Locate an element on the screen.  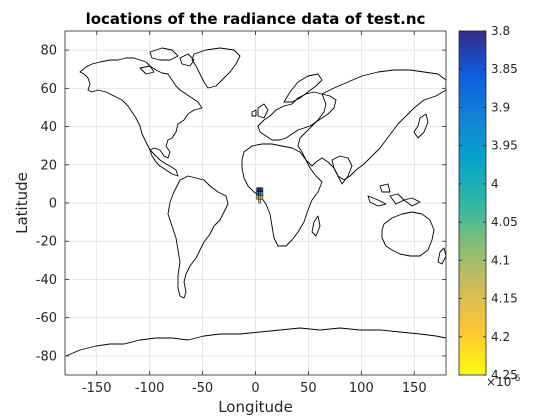
x-tick-label: 150 is located at coordinates (414, 388).